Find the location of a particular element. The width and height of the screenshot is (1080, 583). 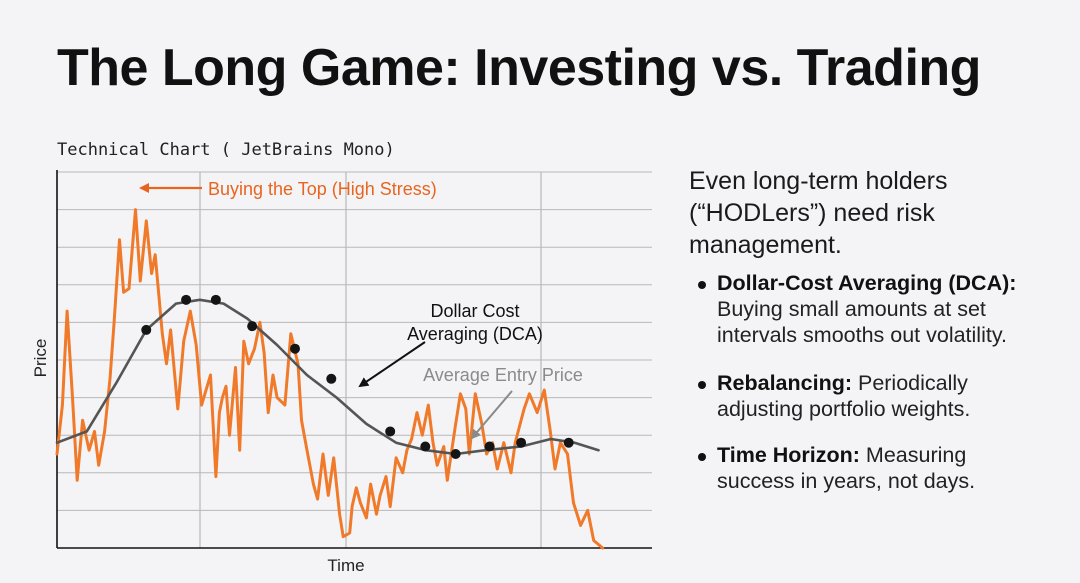

annotation-dca-line2: Averaging (DCA) is located at coordinates (475, 334).